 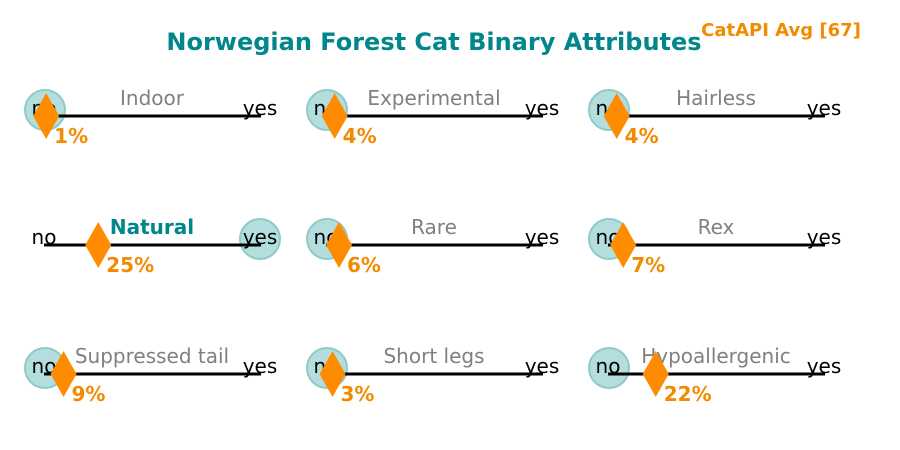 What do you see at coordinates (130, 265) in the screenshot?
I see `percent-label: 25%` at bounding box center [130, 265].